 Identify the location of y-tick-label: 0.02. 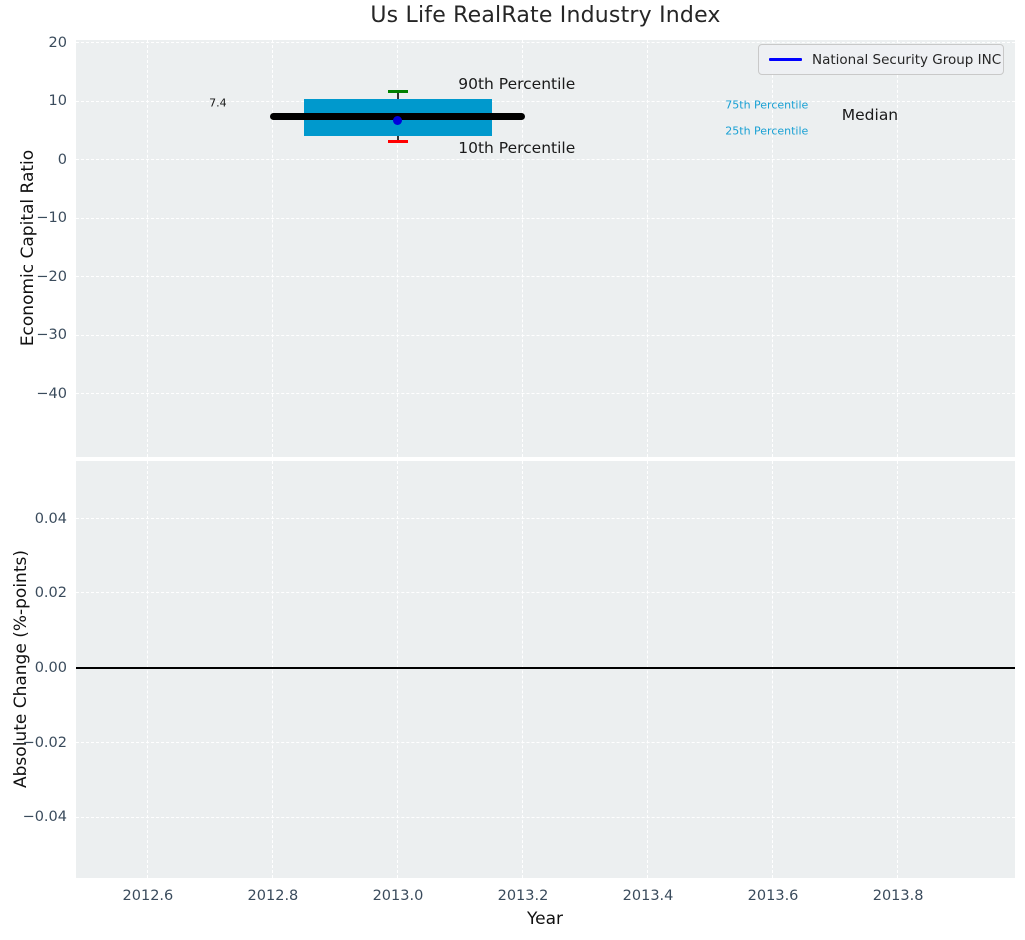
(50, 593).